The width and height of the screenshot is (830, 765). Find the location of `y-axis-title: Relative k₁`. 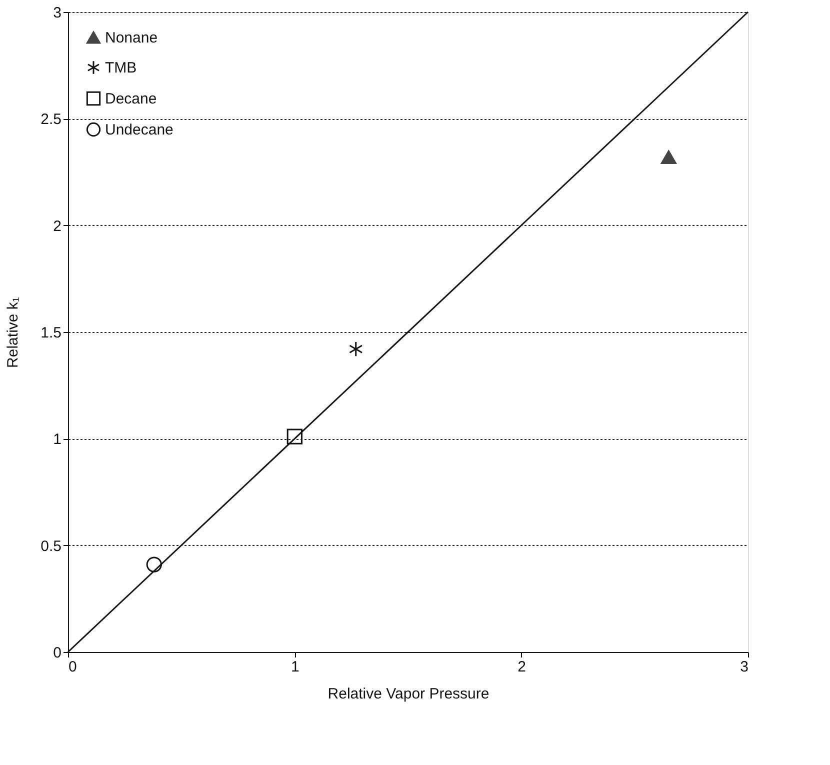

y-axis-title: Relative k₁ is located at coordinates (13, 332).